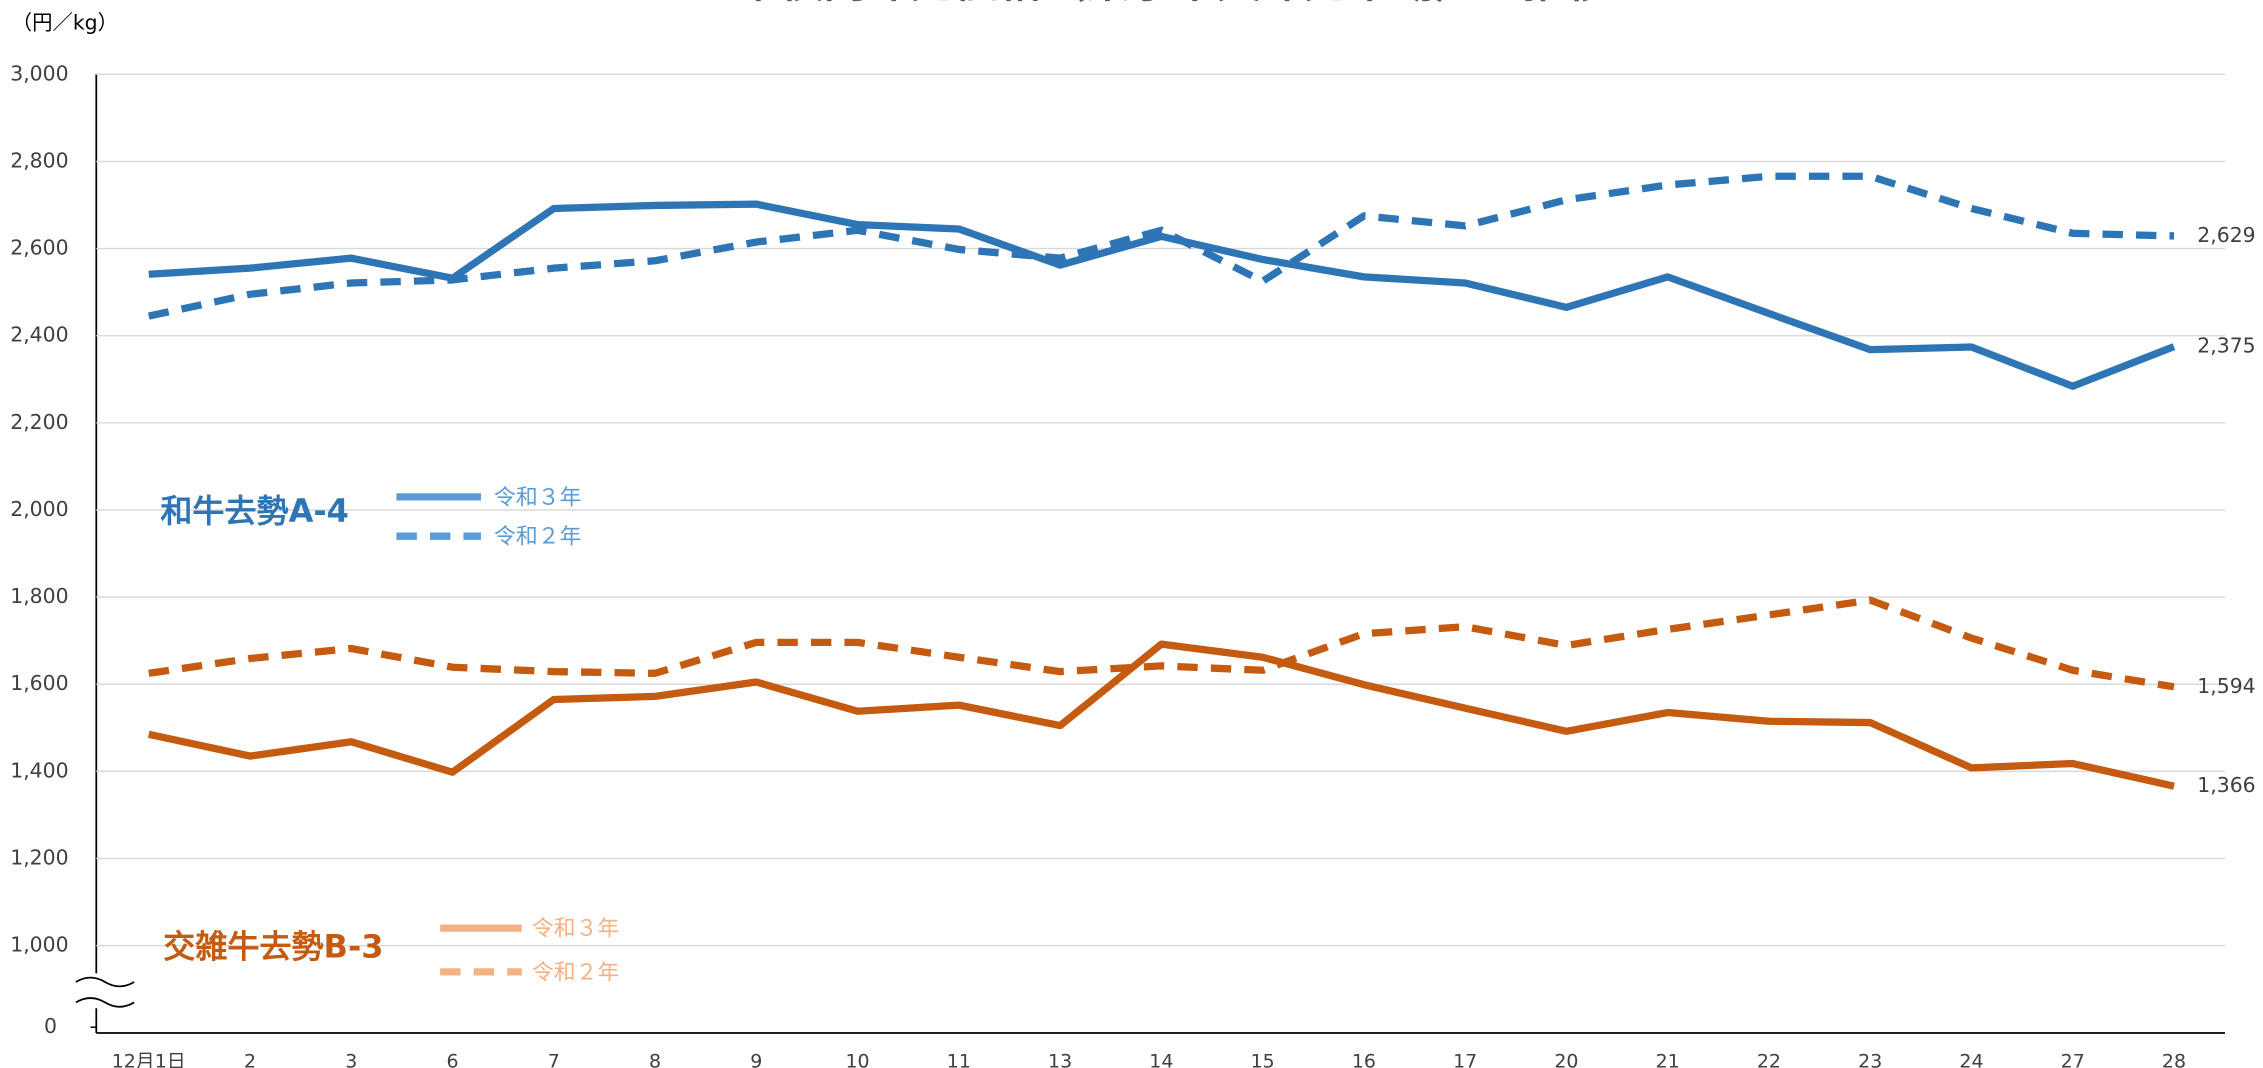 Image resolution: width=2263 pixels, height=1068 pixels. Describe the element at coordinates (2226, 686) in the screenshot. I see `data-label: 1,594` at that location.